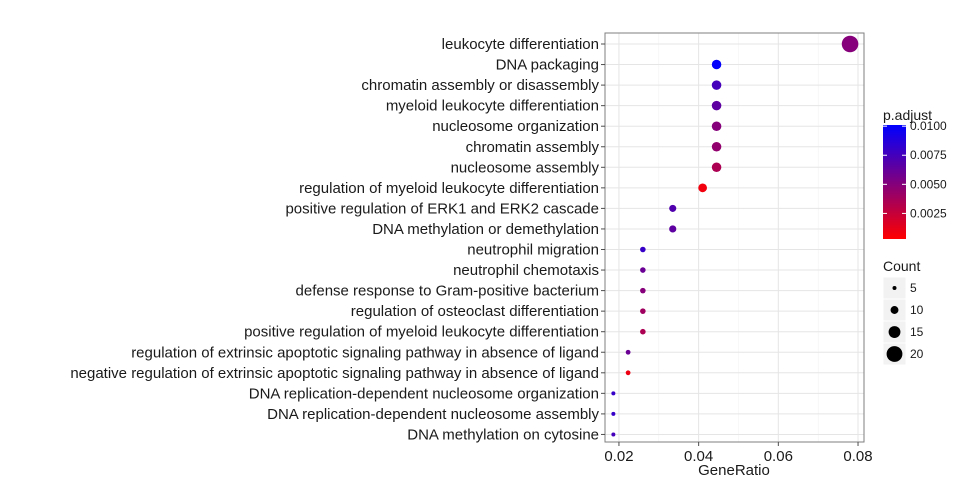 The height and width of the screenshot is (480, 960). Describe the element at coordinates (901, 266) in the screenshot. I see `size-legend-title: Count` at that location.